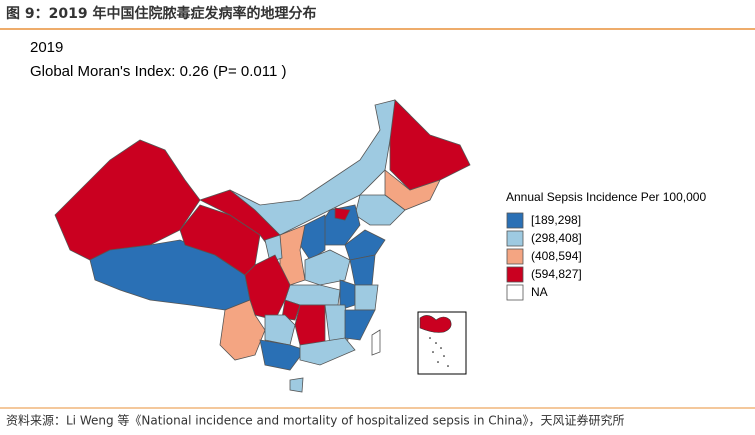 This screenshot has height=435, width=755. What do you see at coordinates (556, 220) in the screenshot?
I see `legend-label: [189,298]` at bounding box center [556, 220].